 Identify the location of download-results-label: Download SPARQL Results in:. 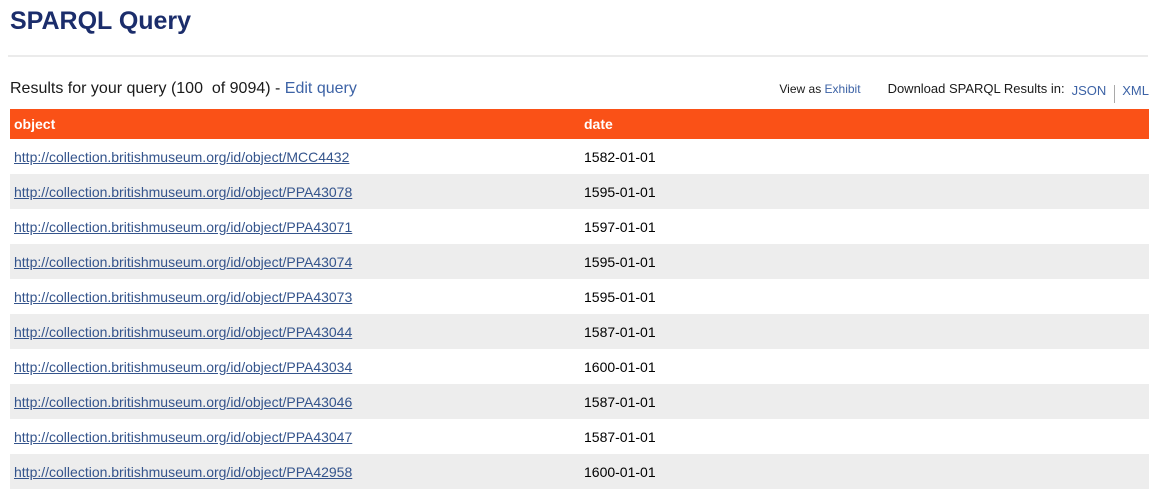
(976, 88).